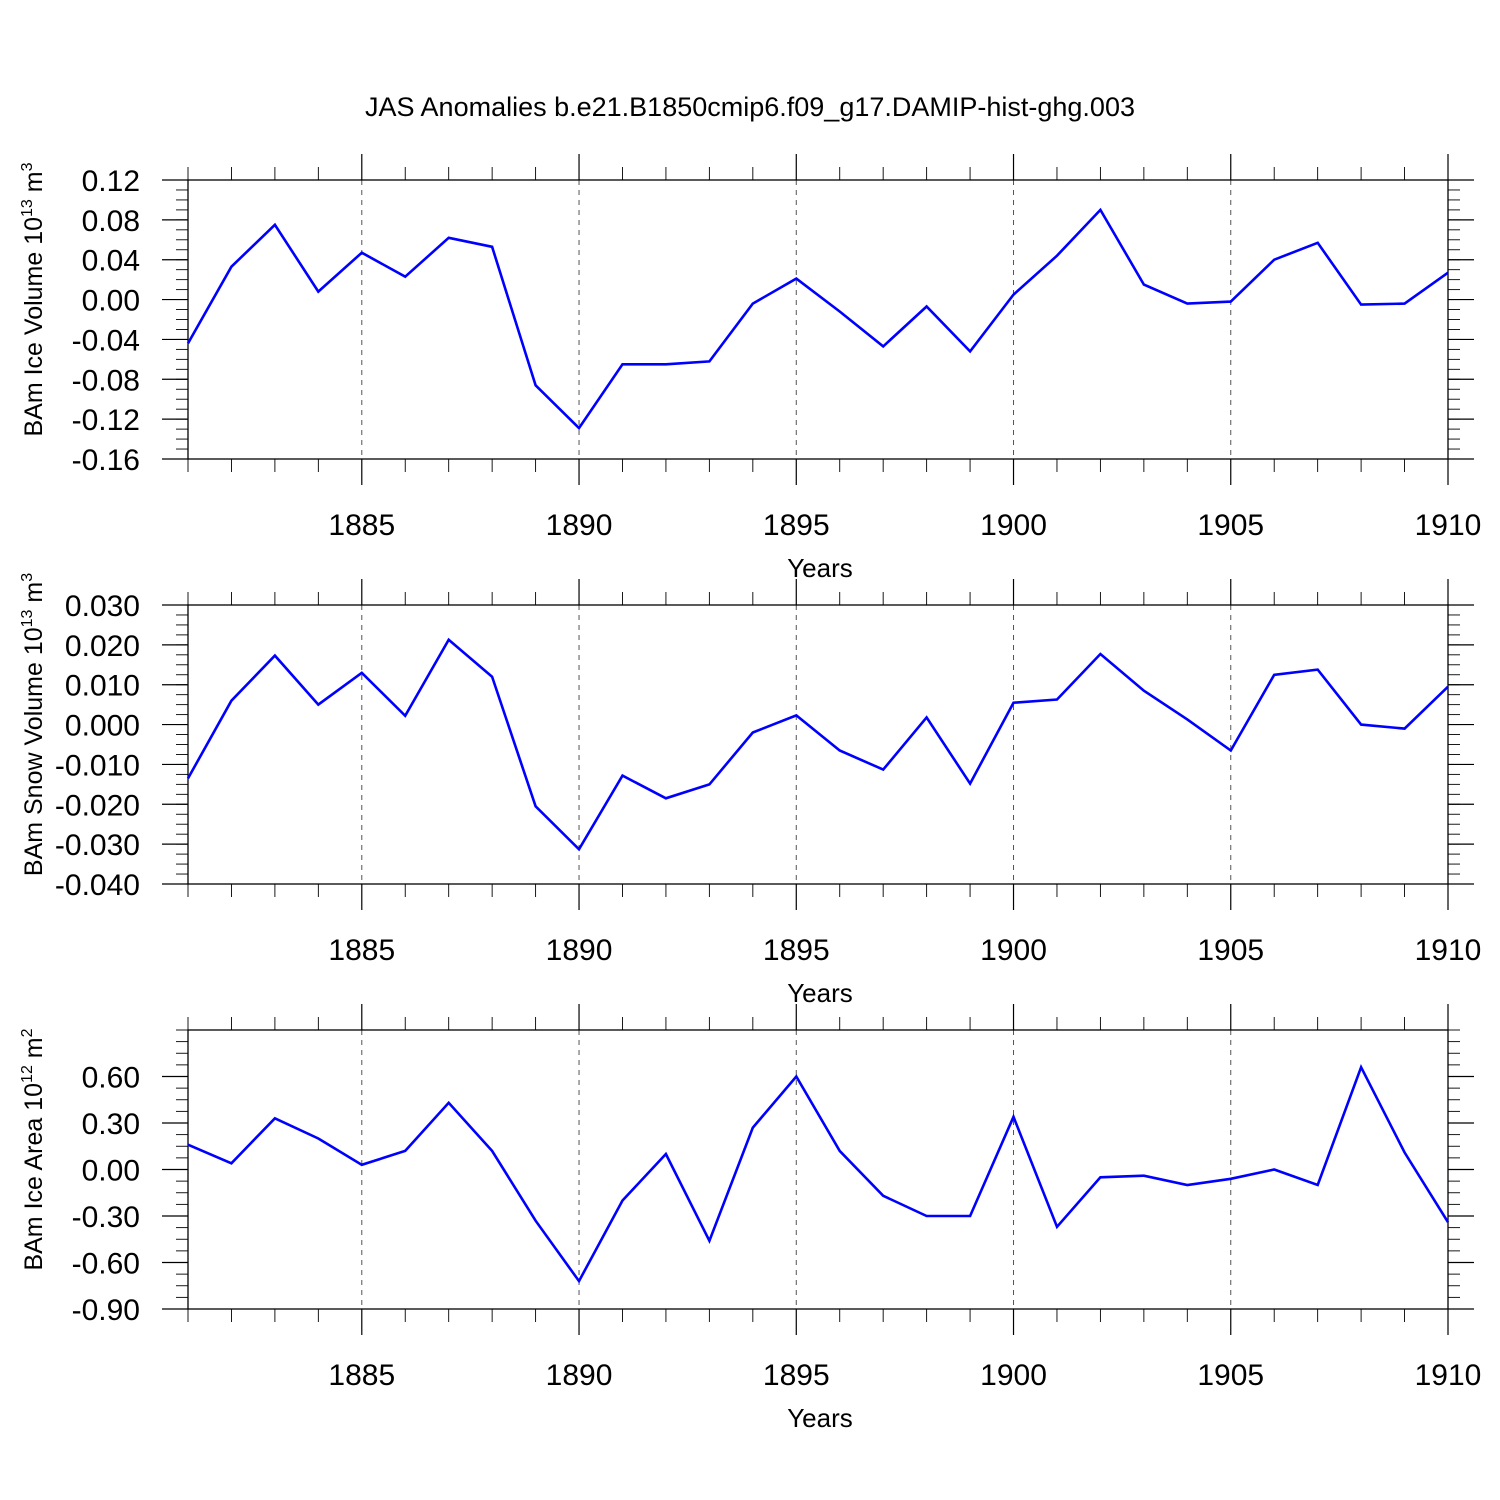  Describe the element at coordinates (97, 885) in the screenshot. I see `y-tick-label: -0.040` at that location.